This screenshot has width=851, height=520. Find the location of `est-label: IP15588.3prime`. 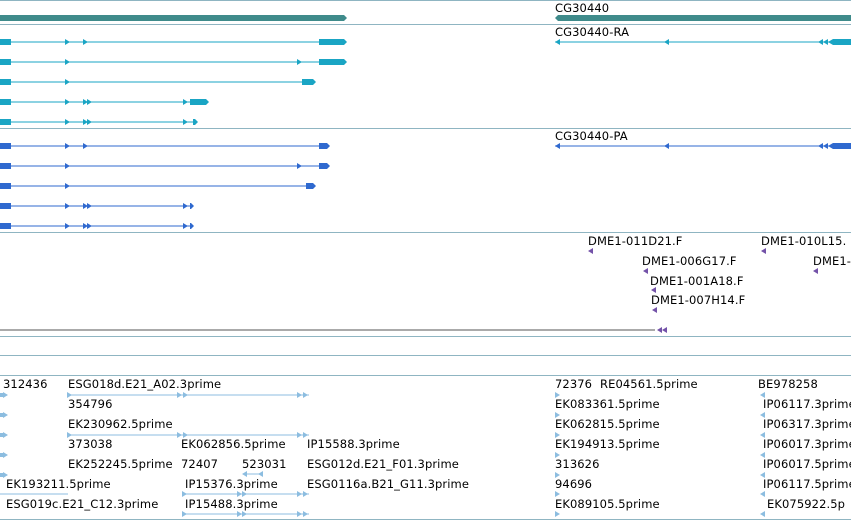

est-label: IP15588.3prime is located at coordinates (353, 444).